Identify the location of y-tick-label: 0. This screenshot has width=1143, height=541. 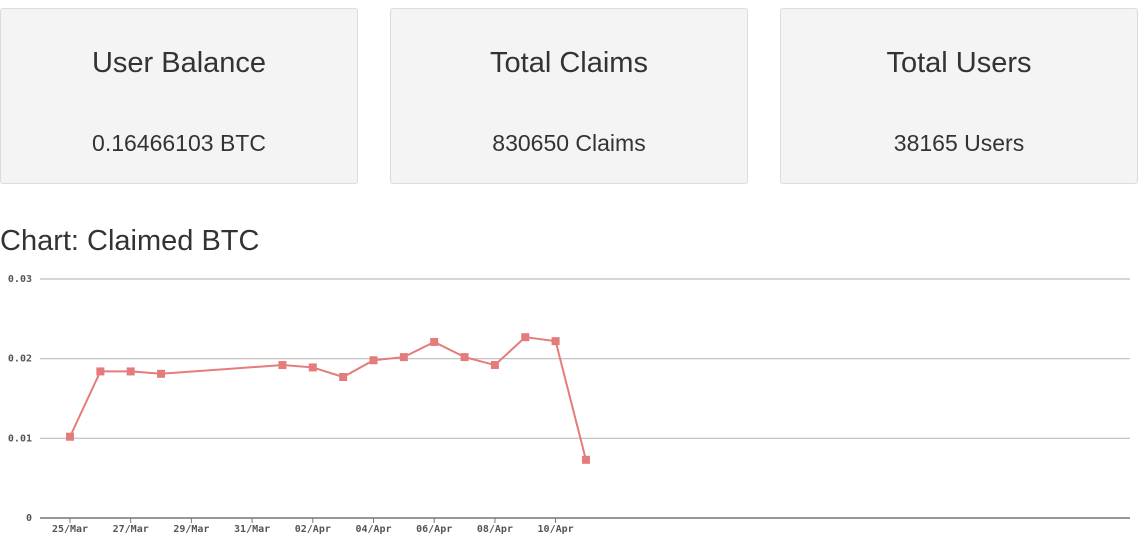
(29, 518).